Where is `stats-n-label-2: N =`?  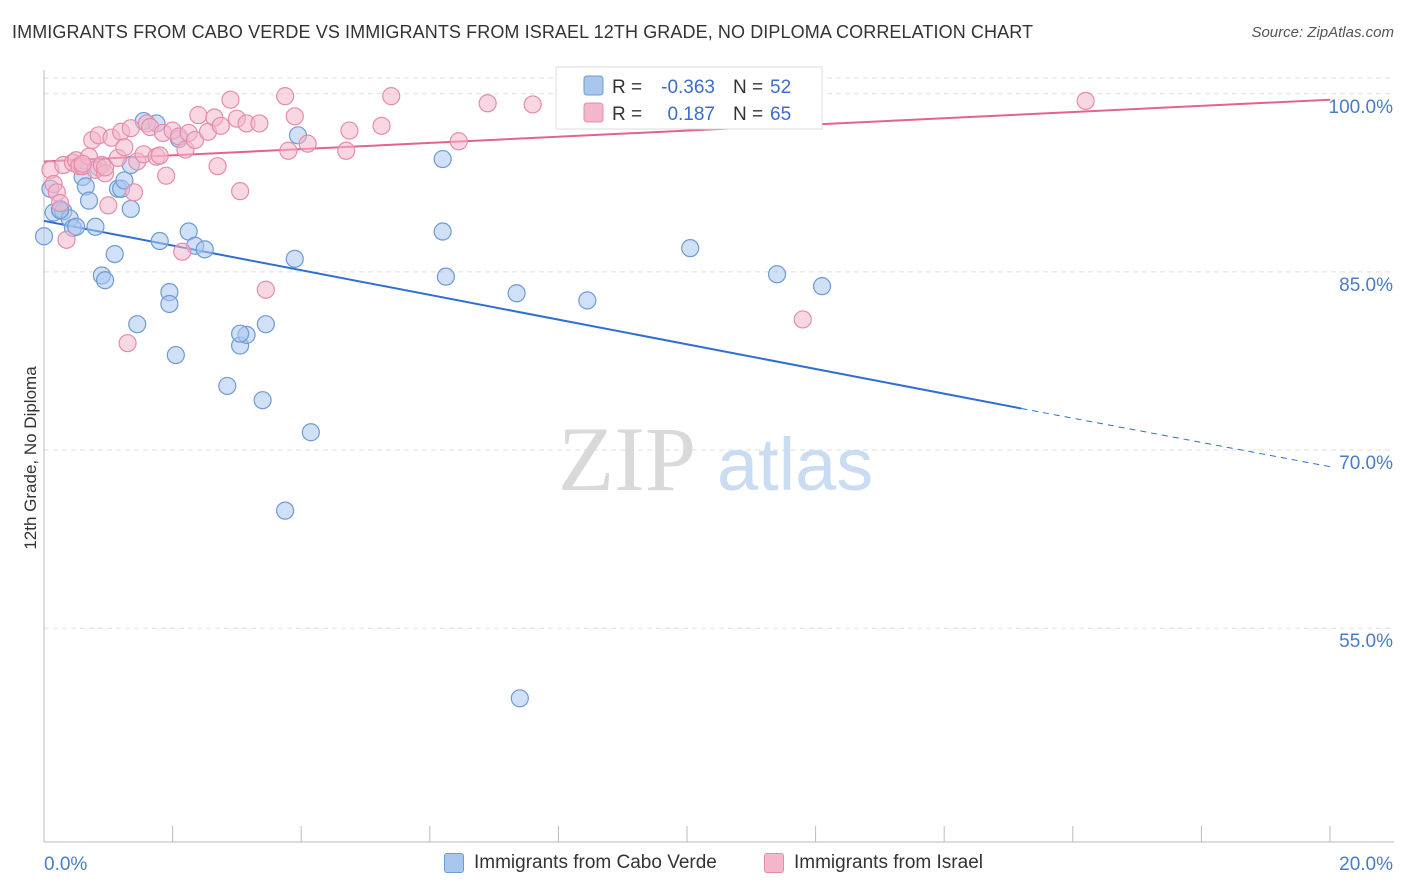 stats-n-label-2: N = is located at coordinates (748, 114).